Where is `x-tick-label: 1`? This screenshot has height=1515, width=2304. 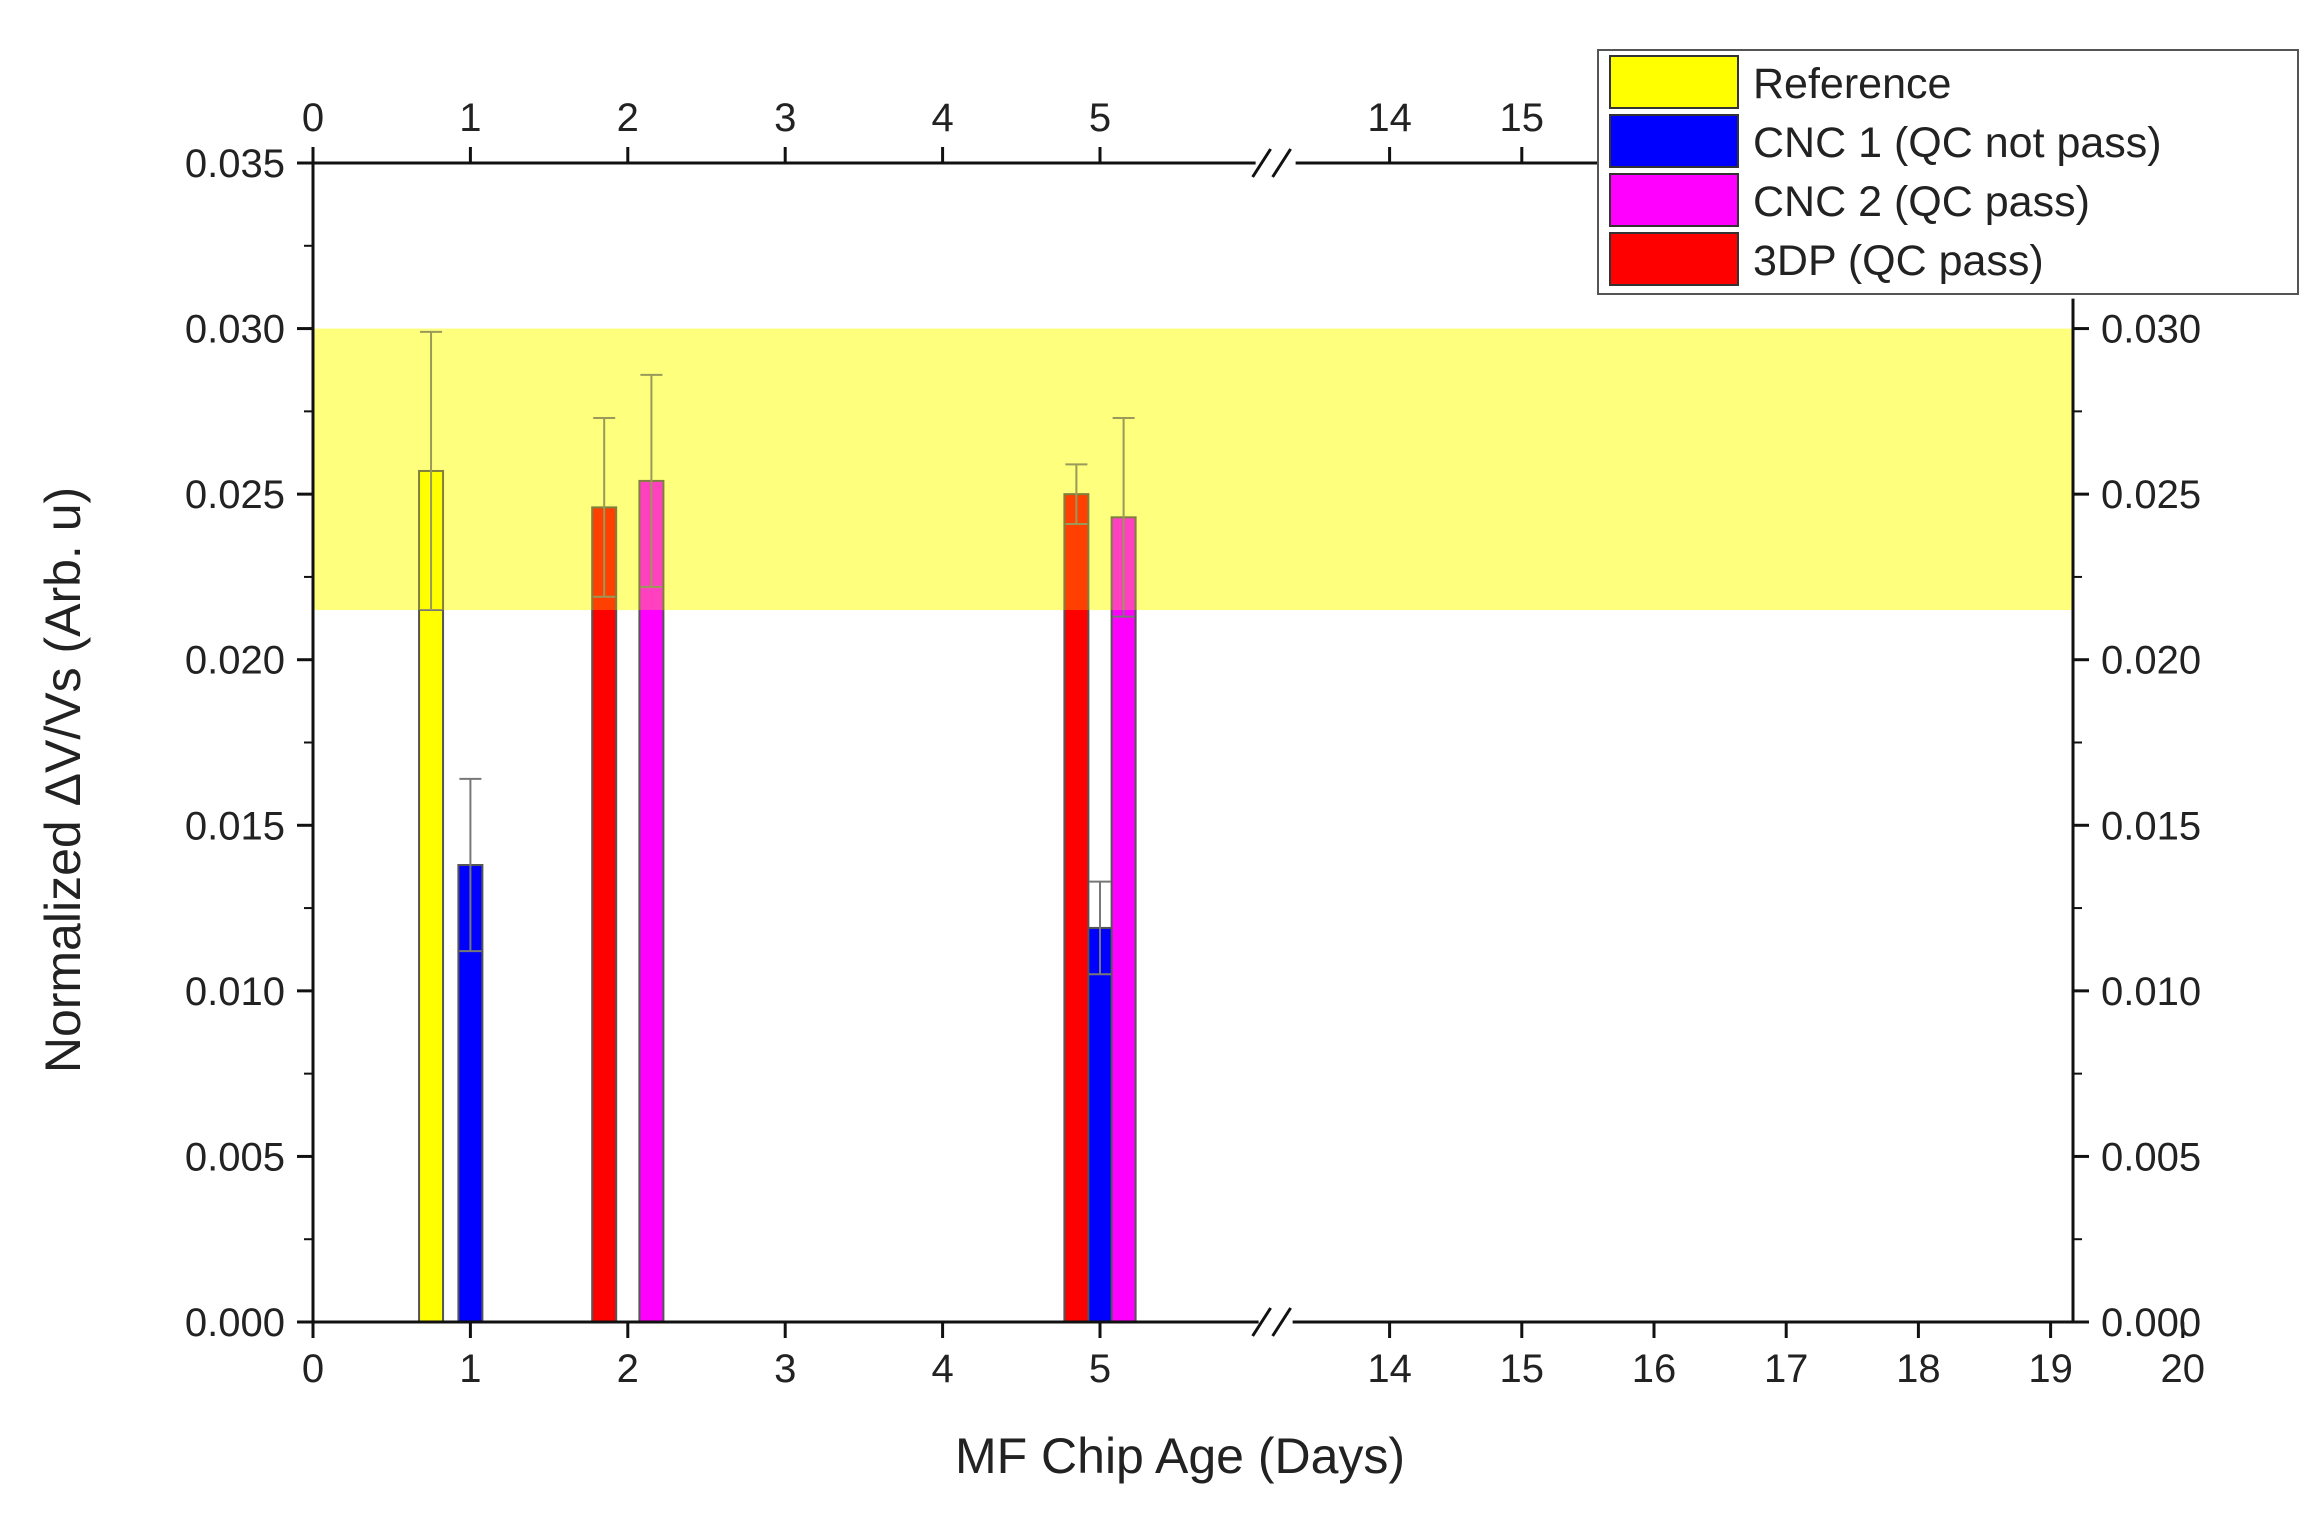
x-tick-label: 1 is located at coordinates (470, 1369).